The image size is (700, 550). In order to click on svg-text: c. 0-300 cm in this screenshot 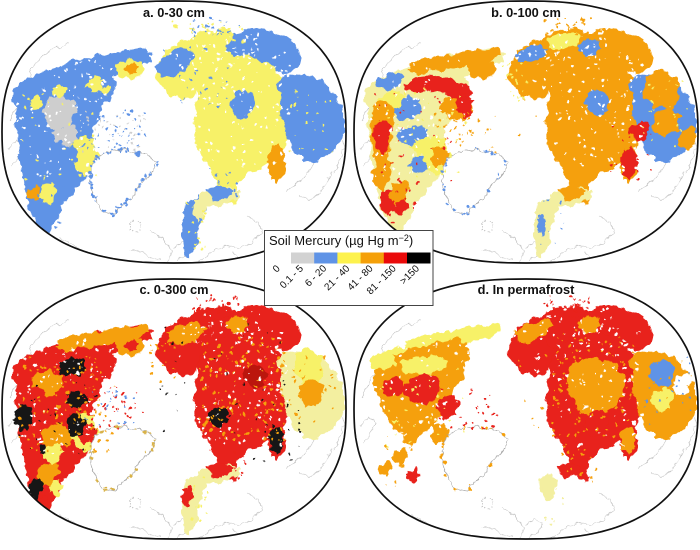, I will do `click(173, 289)`.